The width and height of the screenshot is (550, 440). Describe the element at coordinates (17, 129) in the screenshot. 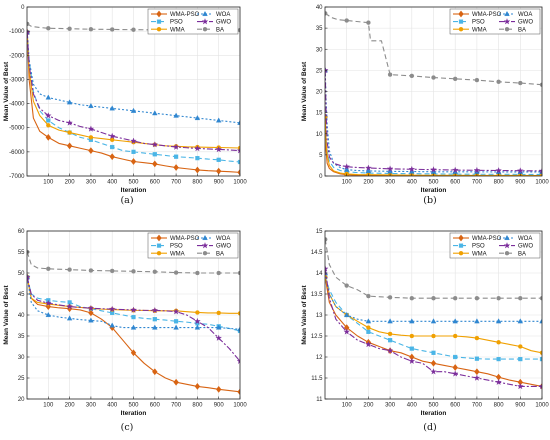

I see `y-tick-label: -5000` at that location.